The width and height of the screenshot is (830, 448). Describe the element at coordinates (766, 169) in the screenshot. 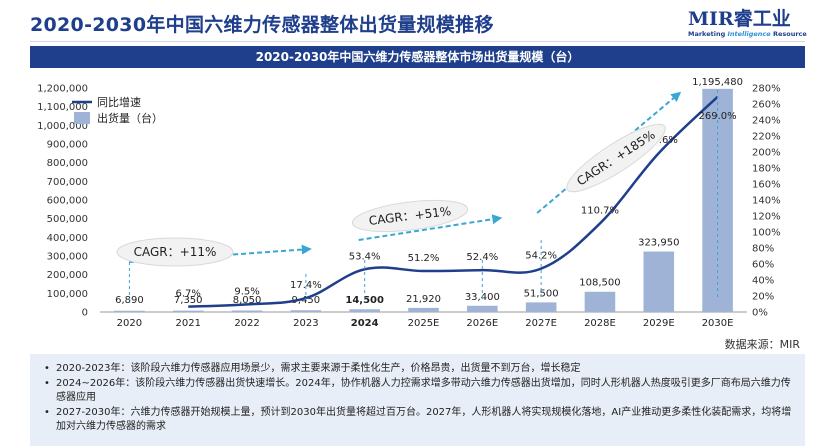

I see `y2-tick-label: 180%` at that location.